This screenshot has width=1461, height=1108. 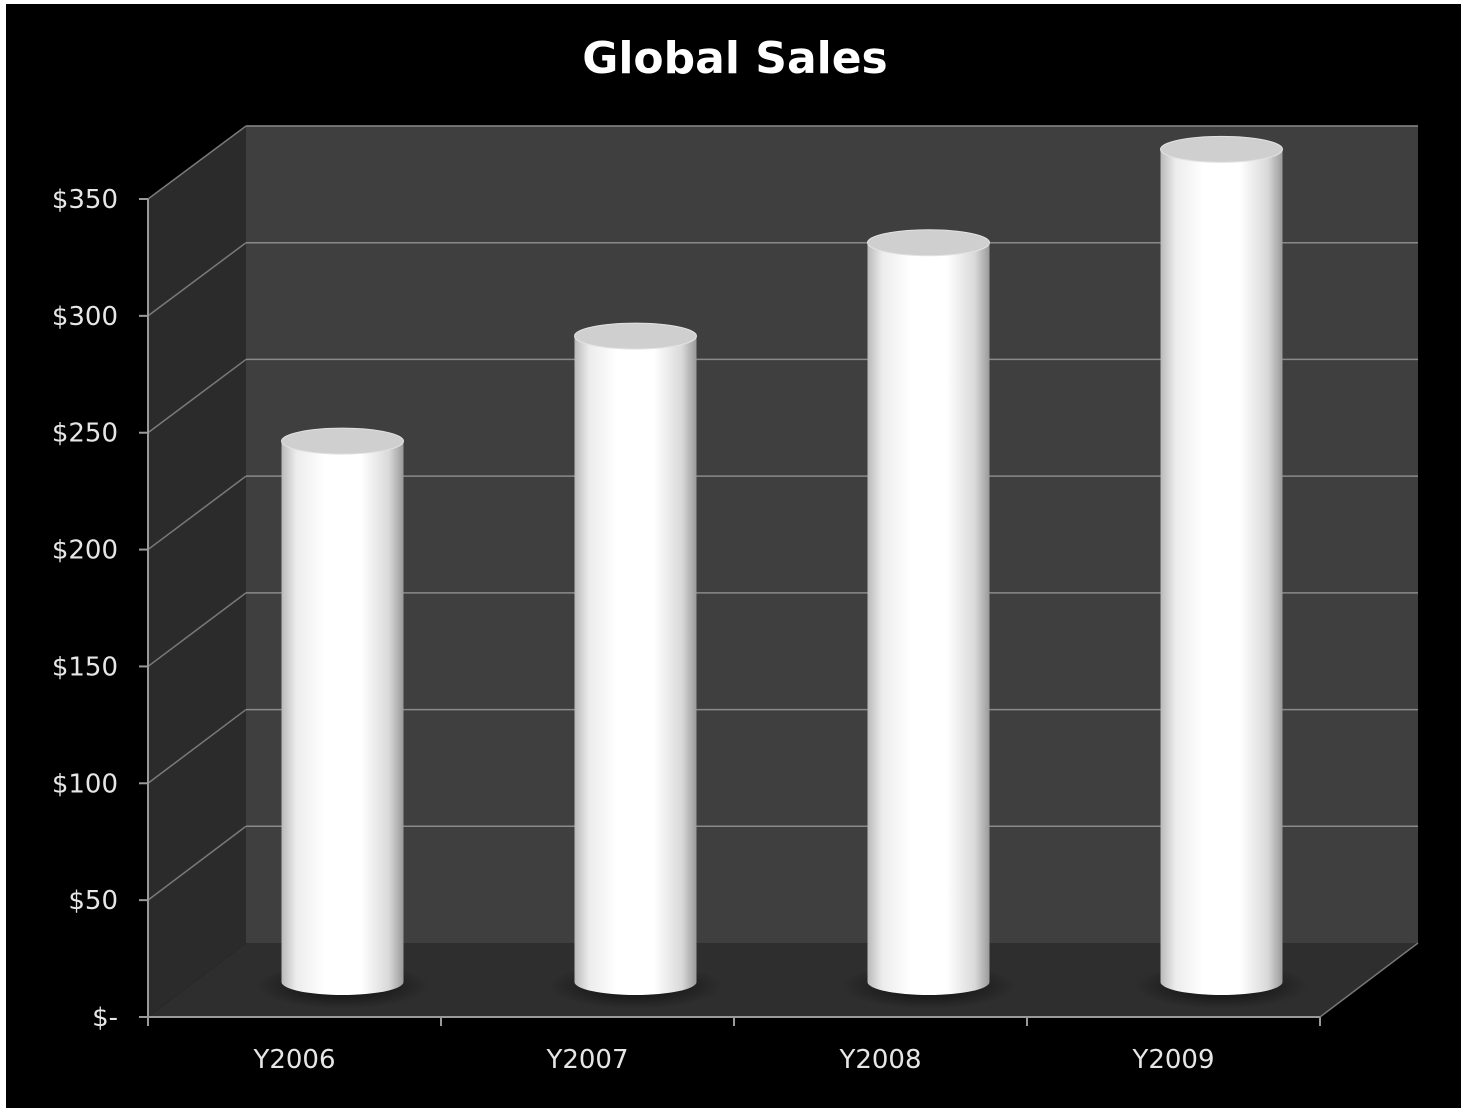 I want to click on y-tick-label: $350, so click(x=85, y=200).